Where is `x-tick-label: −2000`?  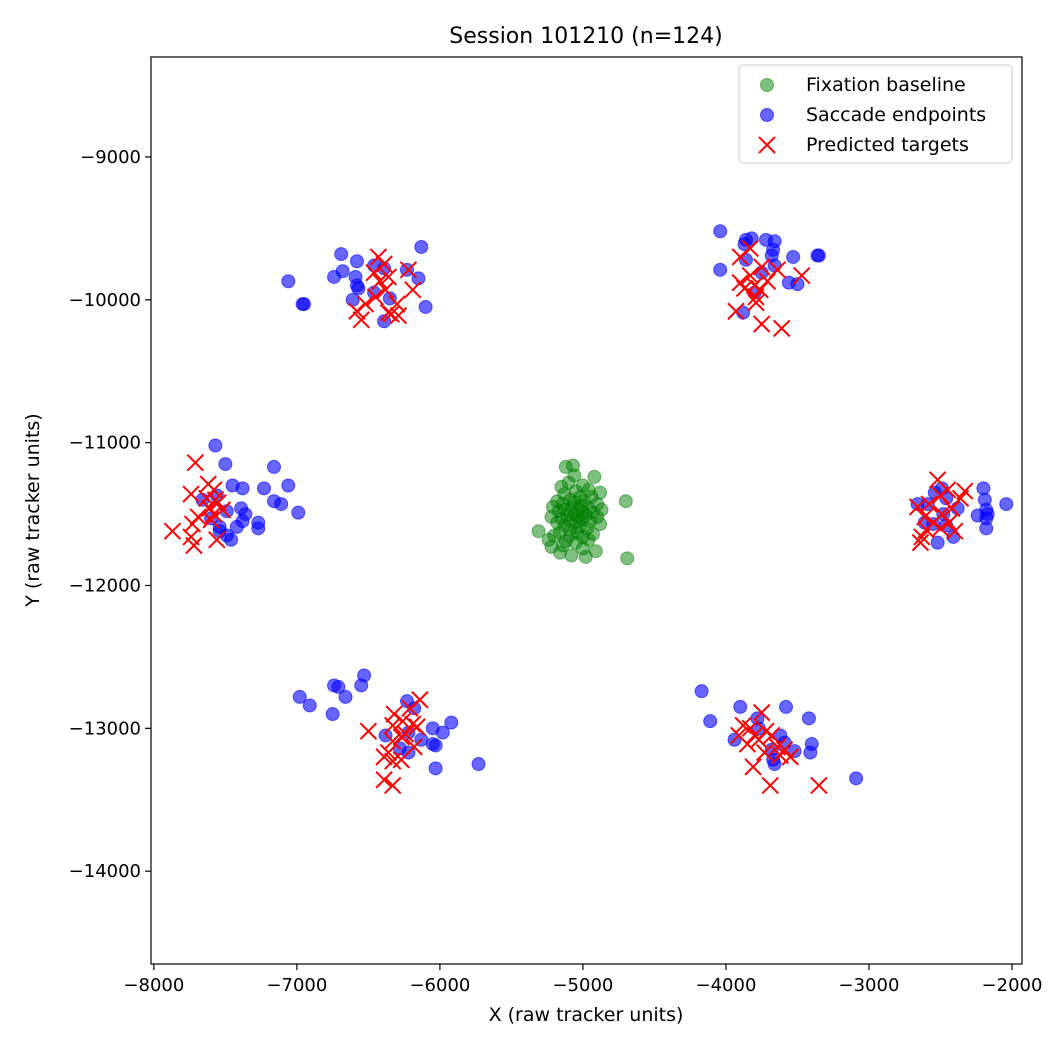 x-tick-label: −2000 is located at coordinates (1012, 985).